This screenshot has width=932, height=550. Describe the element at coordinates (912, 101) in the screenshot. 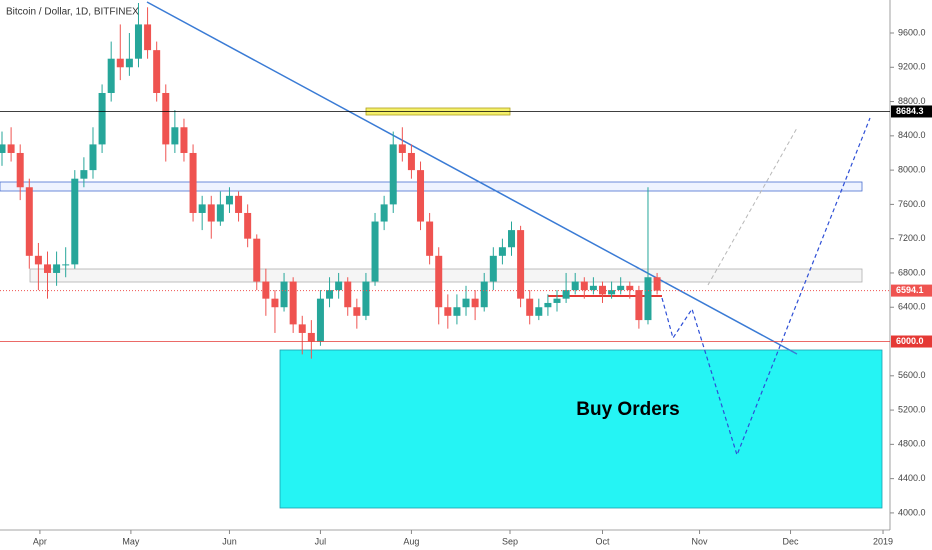

I see `y-tick-label: 8800.0` at that location.